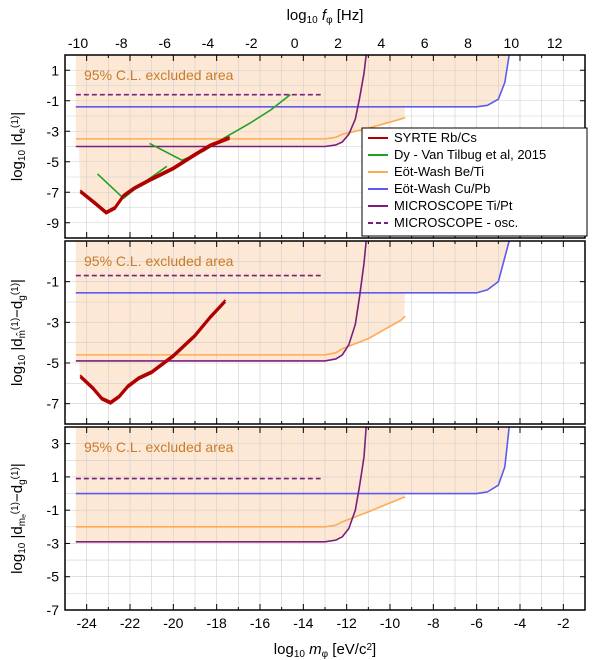 This screenshot has height=660, width=597. I want to click on top-tick-label: 2, so click(338, 43).